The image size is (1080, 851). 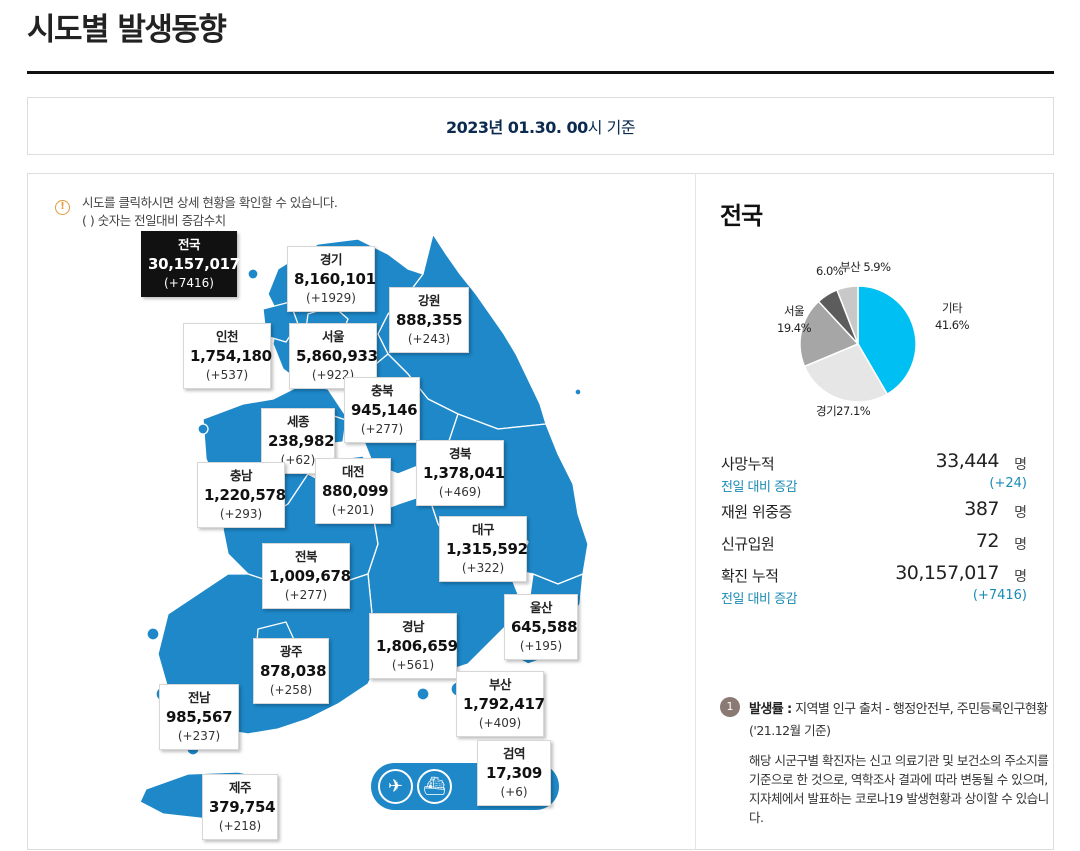 What do you see at coordinates (877, 267) in the screenshot?
I see `pie-label-pct: 5.9%` at bounding box center [877, 267].